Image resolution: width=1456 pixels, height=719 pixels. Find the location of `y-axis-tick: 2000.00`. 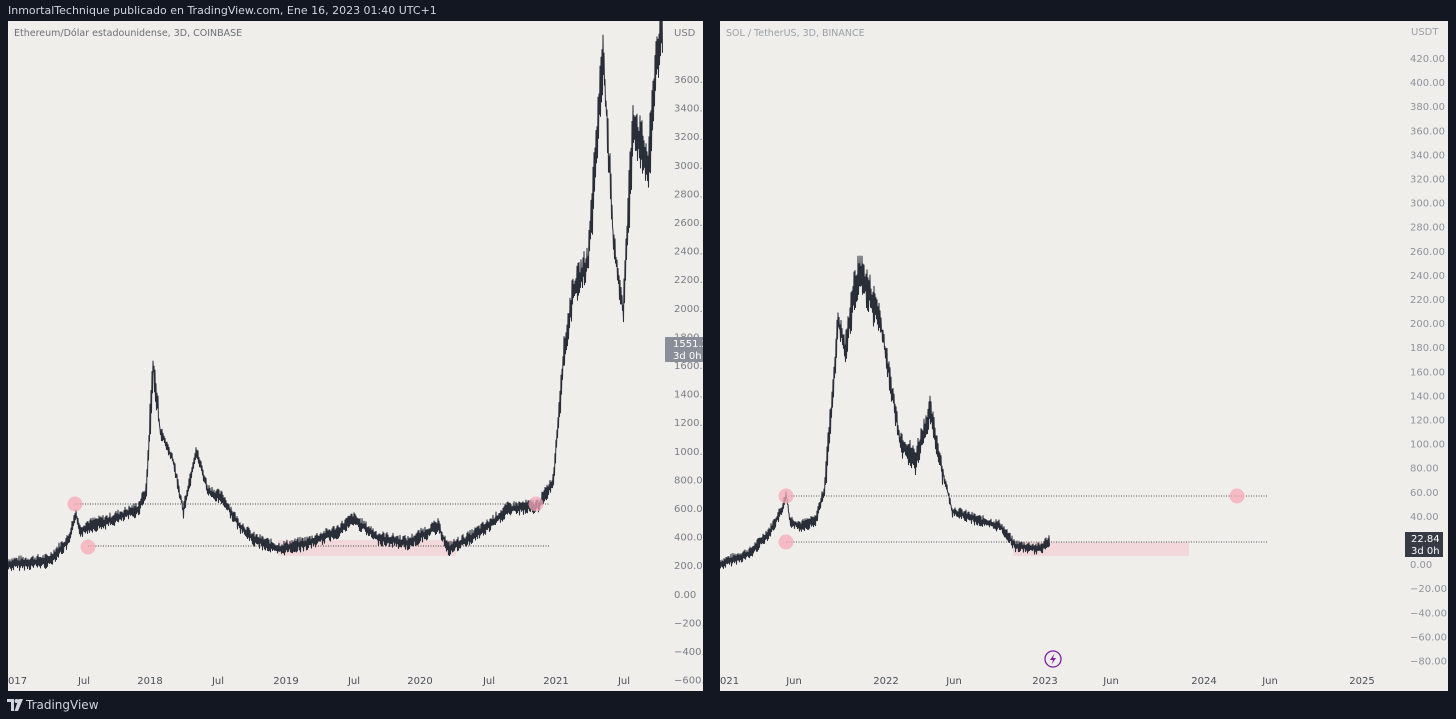

y-axis-tick: 2000.00 is located at coordinates (688, 309).